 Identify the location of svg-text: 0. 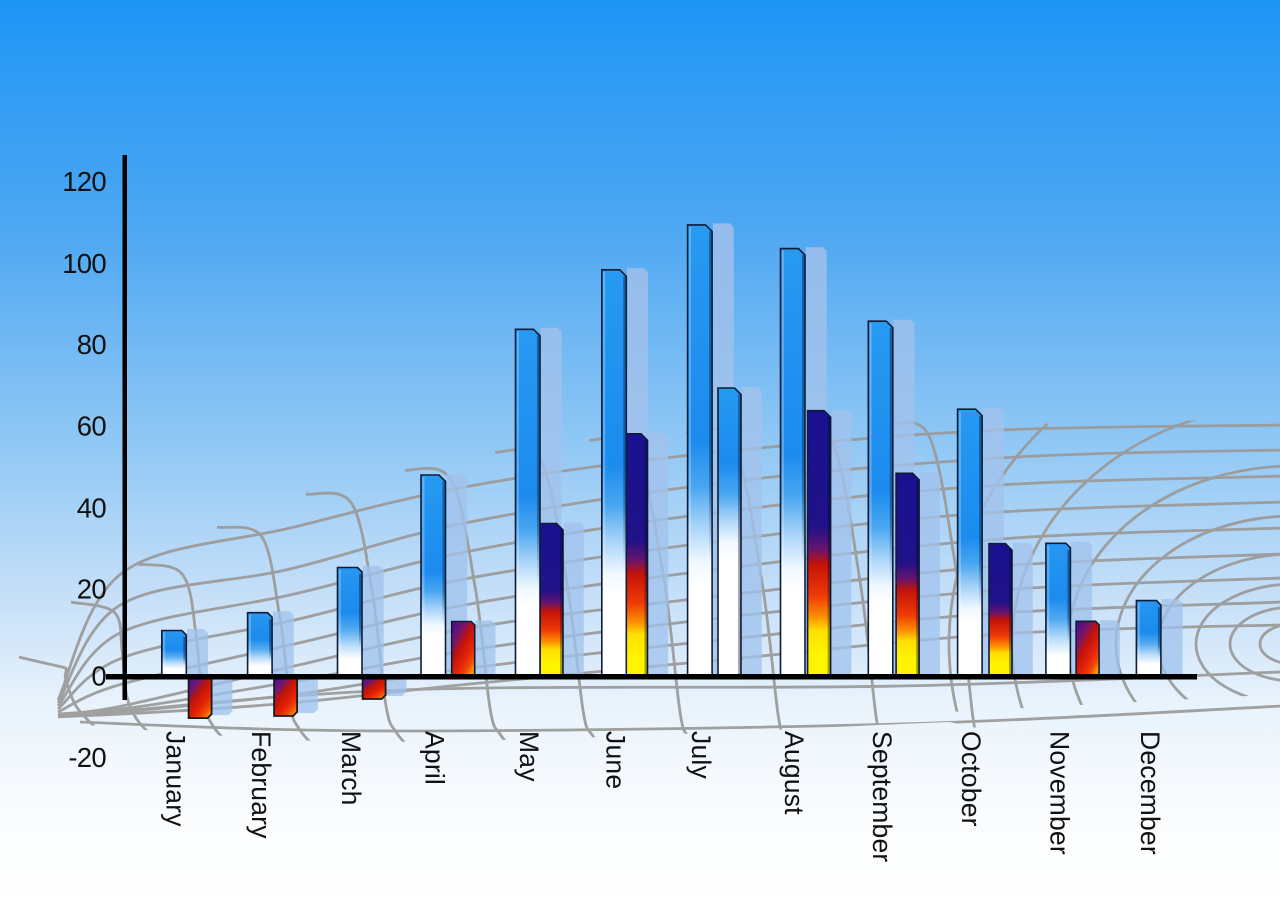
(98, 675).